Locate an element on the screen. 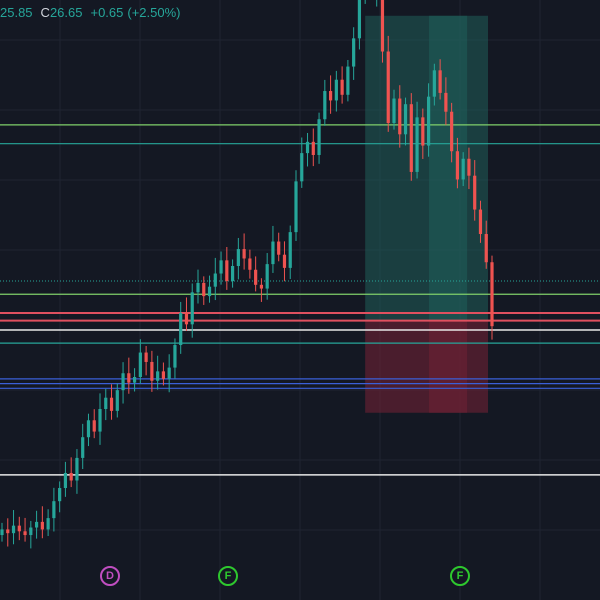 The height and width of the screenshot is (600, 600). position-zones is located at coordinates (426, 214).